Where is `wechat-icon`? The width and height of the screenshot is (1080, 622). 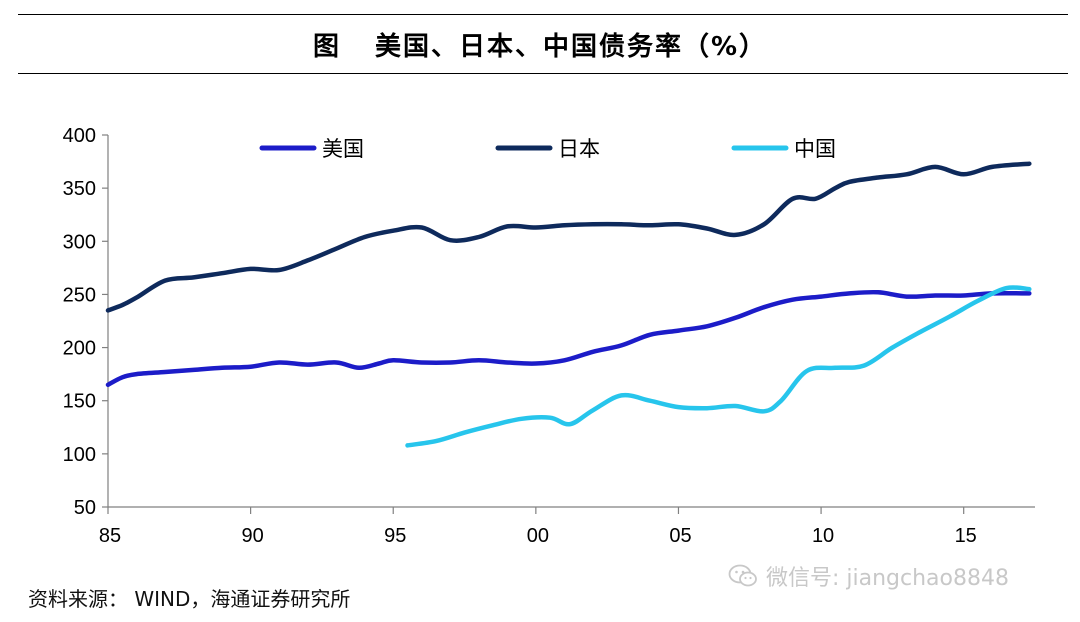 wechat-icon is located at coordinates (742, 575).